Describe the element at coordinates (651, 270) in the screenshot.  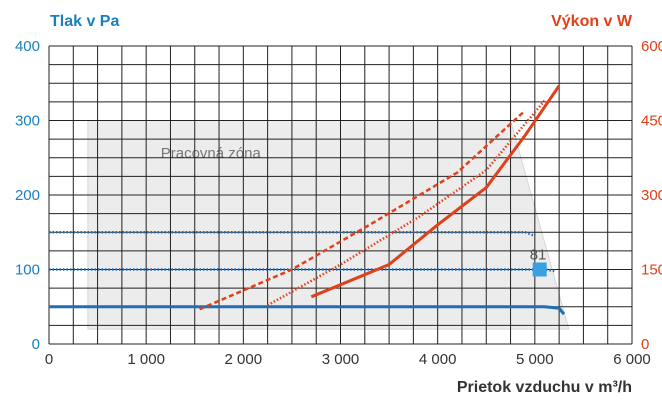
I see `y-right-tick-label: 150` at that location.